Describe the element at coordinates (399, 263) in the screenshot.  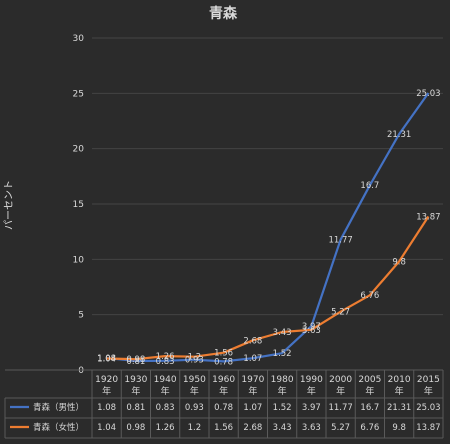
I see `data-label: 9.8` at that location.